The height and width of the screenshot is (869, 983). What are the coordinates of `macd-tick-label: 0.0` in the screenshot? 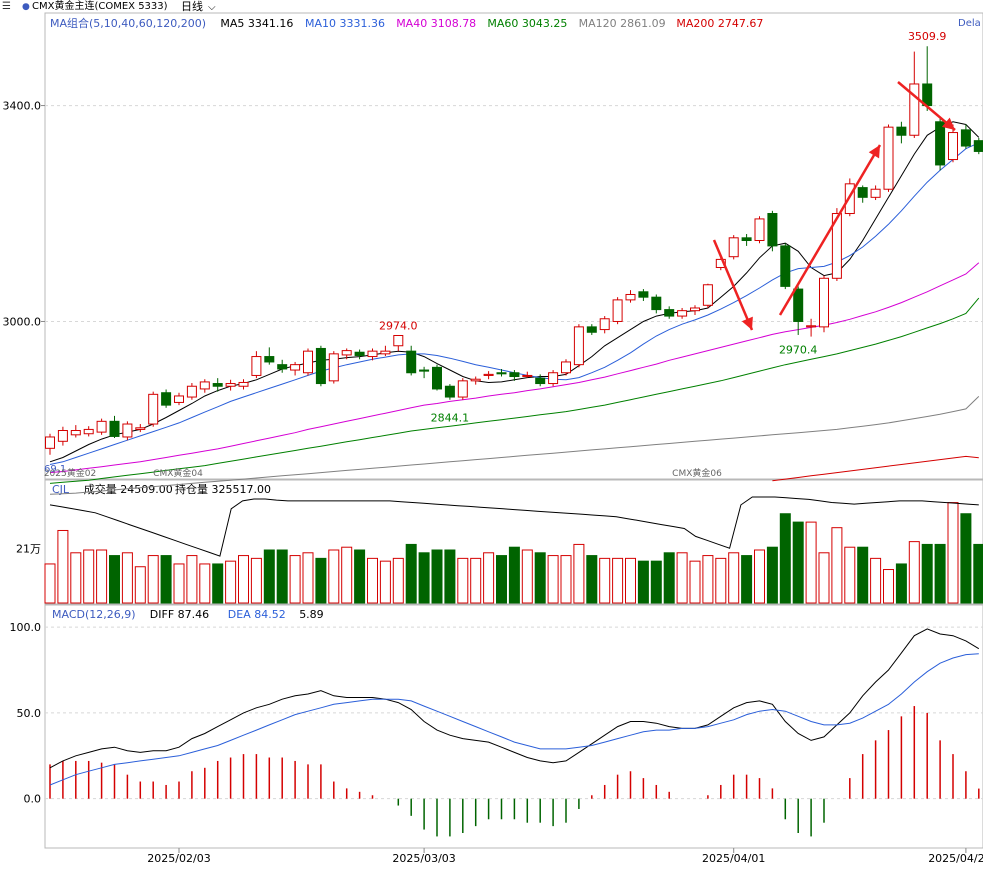 It's located at (33, 799).